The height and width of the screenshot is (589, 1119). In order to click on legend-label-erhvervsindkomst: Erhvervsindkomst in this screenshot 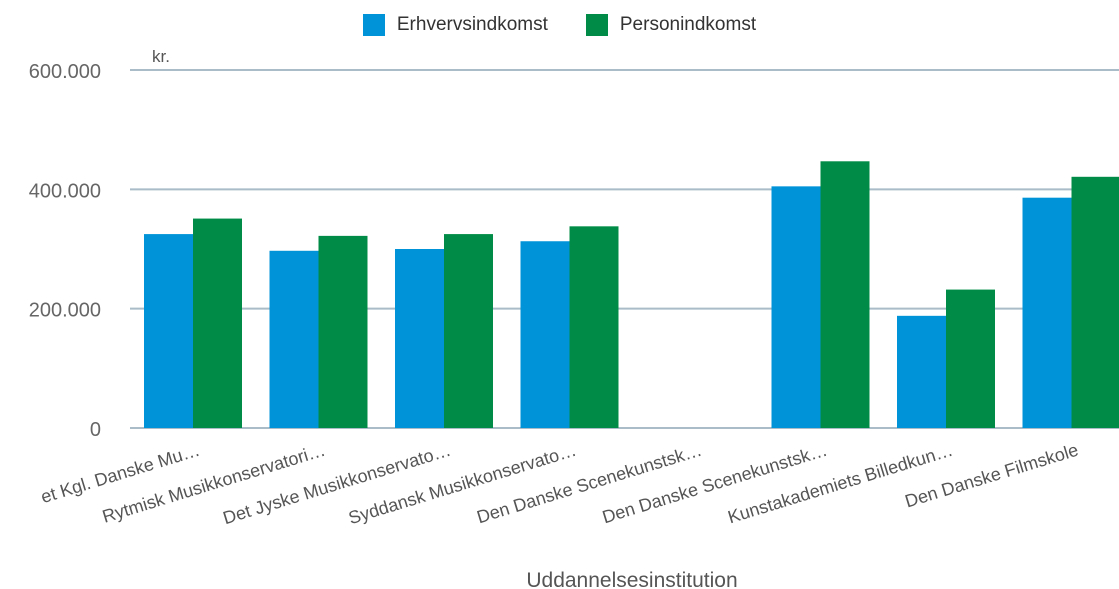, I will do `click(472, 24)`.